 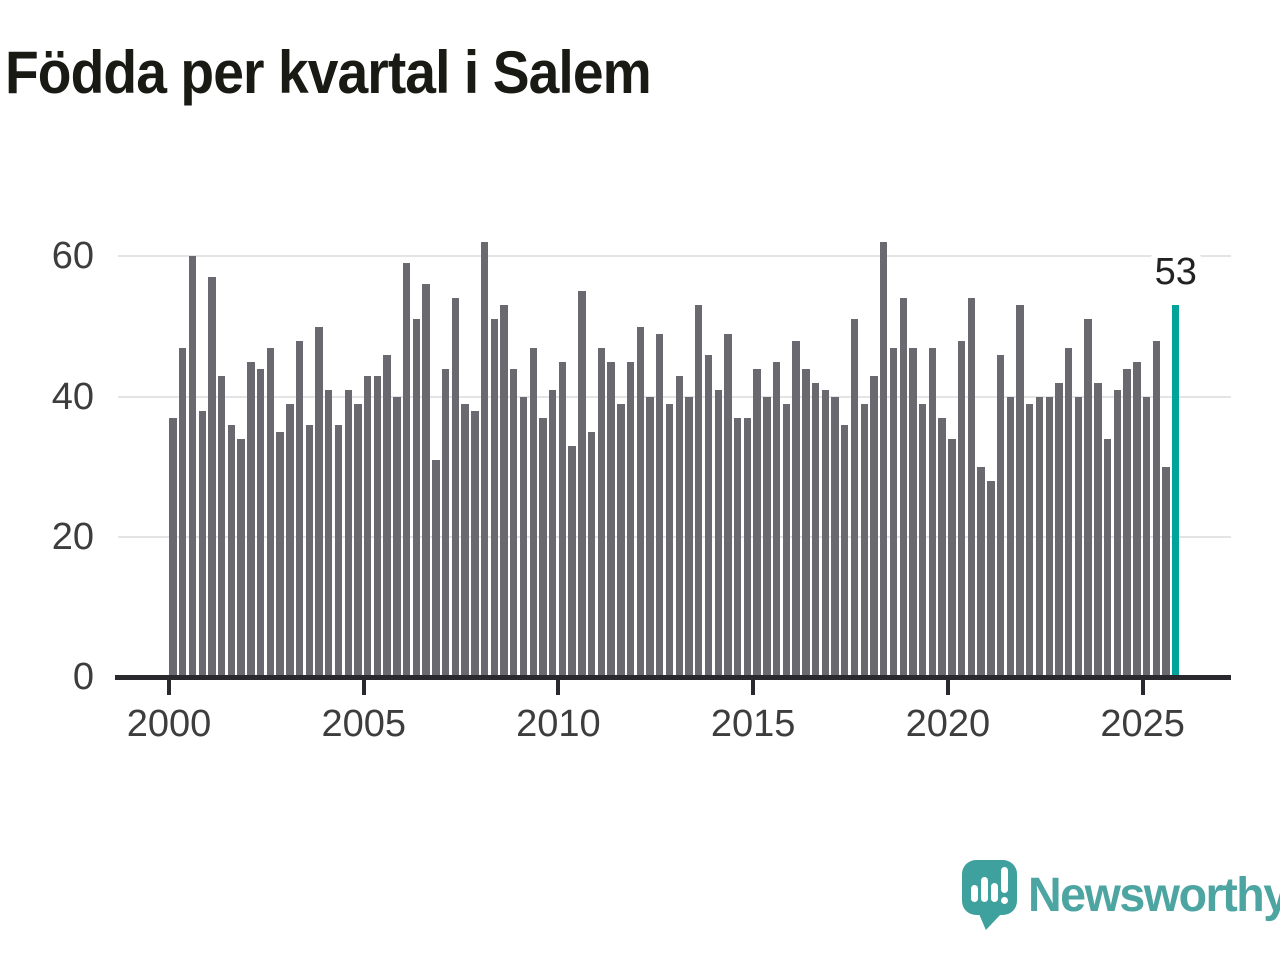 I want to click on logo-exclamation-dot-icon, so click(x=1004, y=900).